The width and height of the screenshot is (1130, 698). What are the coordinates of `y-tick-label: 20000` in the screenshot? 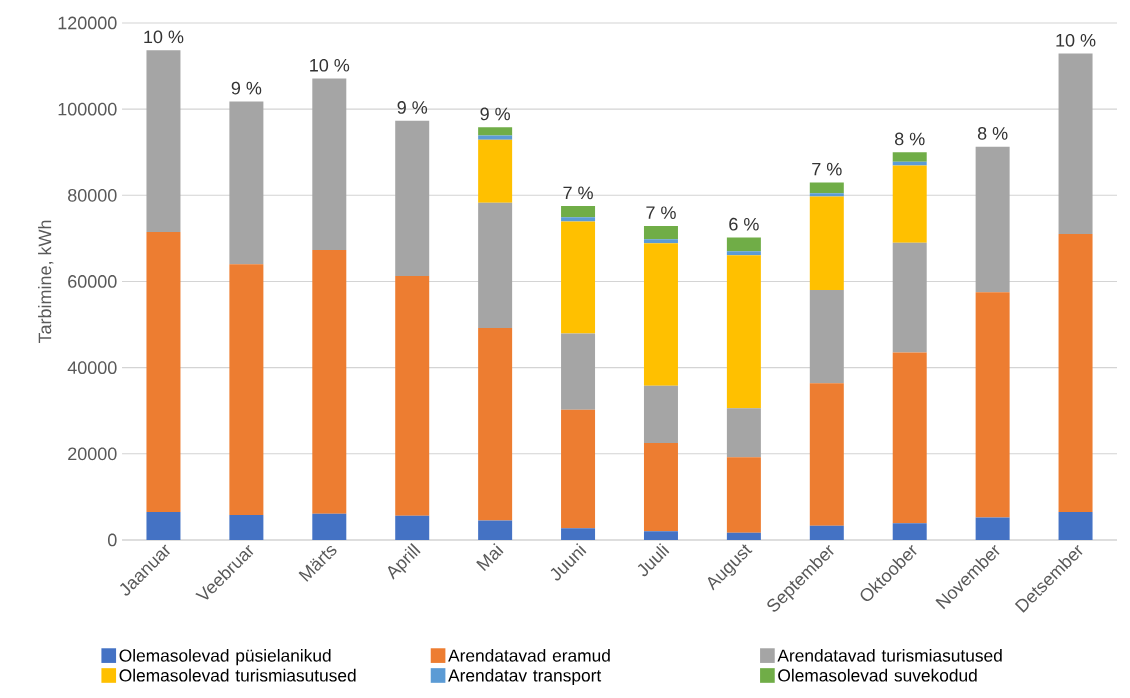 It's located at (92, 454).